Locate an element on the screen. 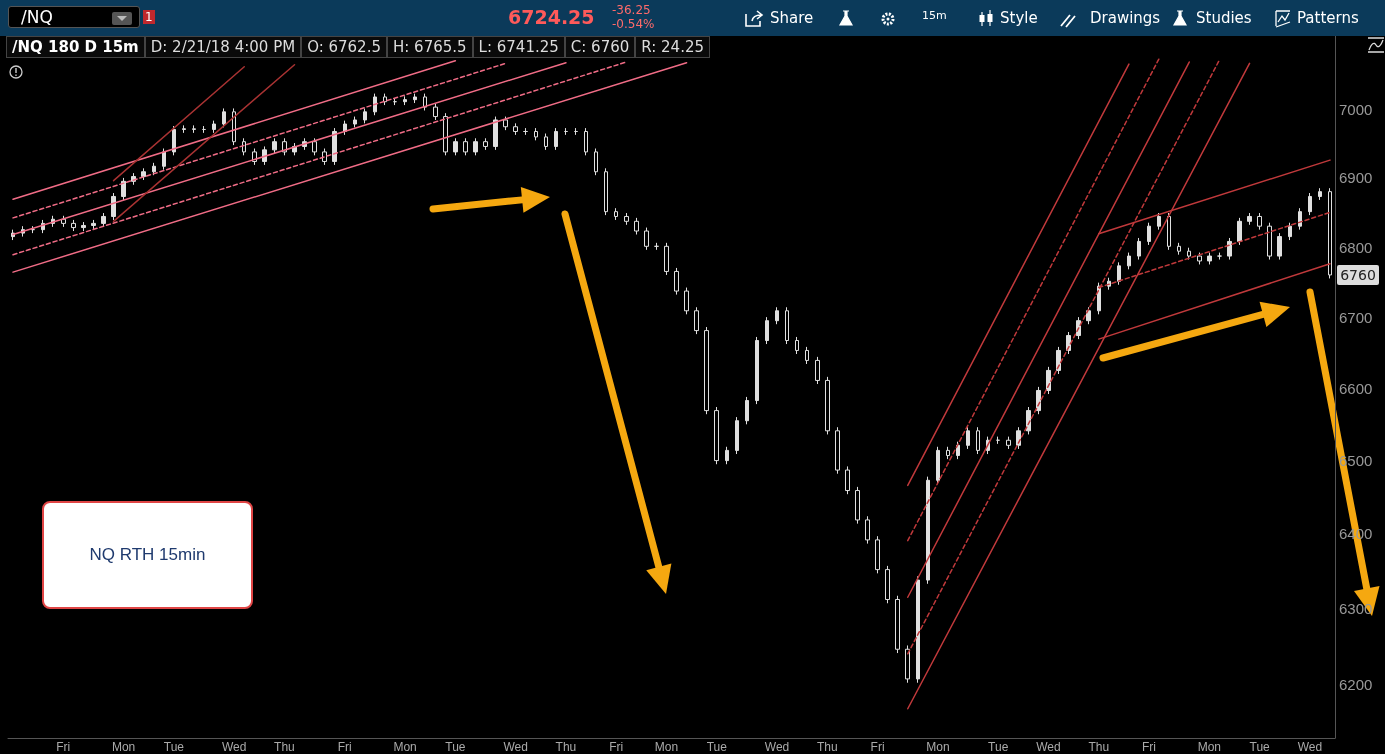 This screenshot has width=1385, height=754. y-tick-label: 7000 is located at coordinates (1356, 110).